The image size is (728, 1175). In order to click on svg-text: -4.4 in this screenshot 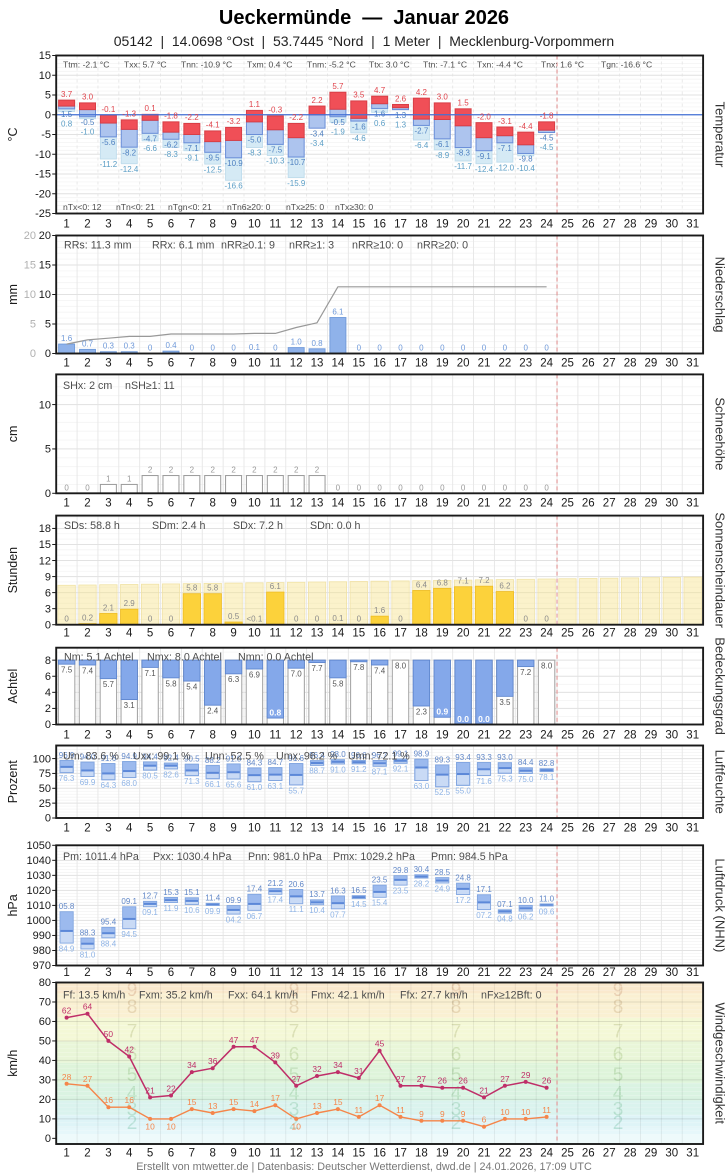, I will do `click(526, 126)`.